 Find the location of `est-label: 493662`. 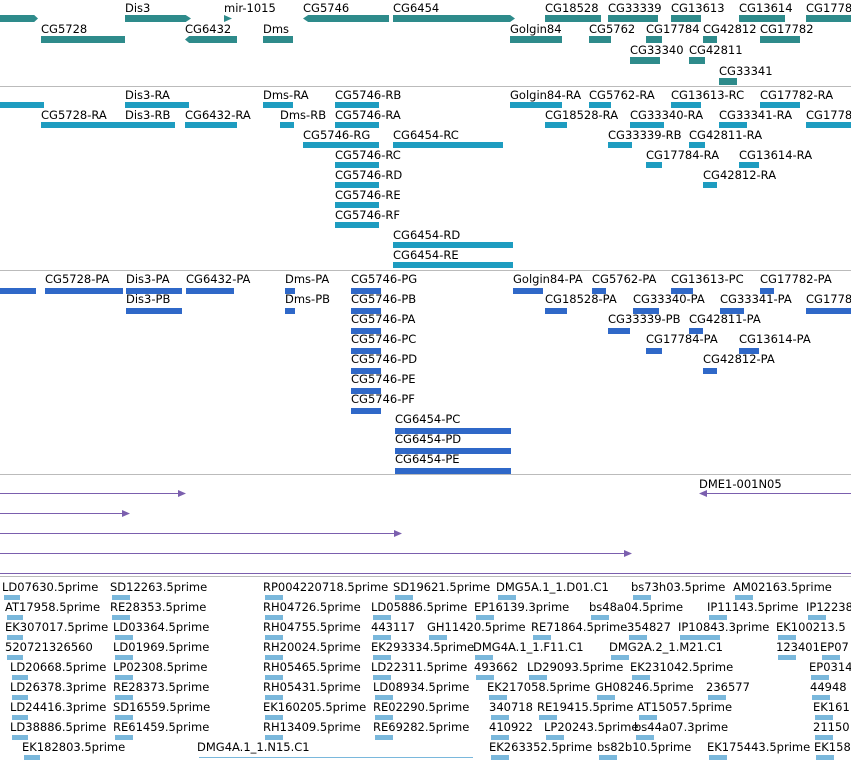

est-label: 493662 is located at coordinates (496, 667).